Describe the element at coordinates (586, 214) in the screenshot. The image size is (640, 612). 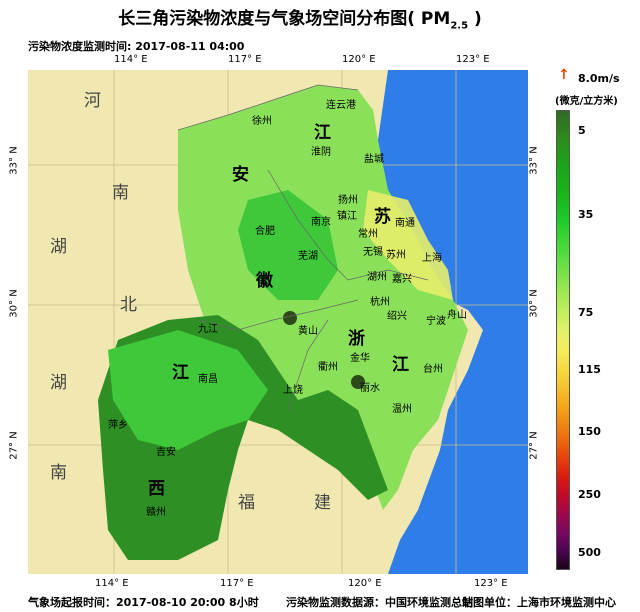
I see `legend-tick: 35` at that location.